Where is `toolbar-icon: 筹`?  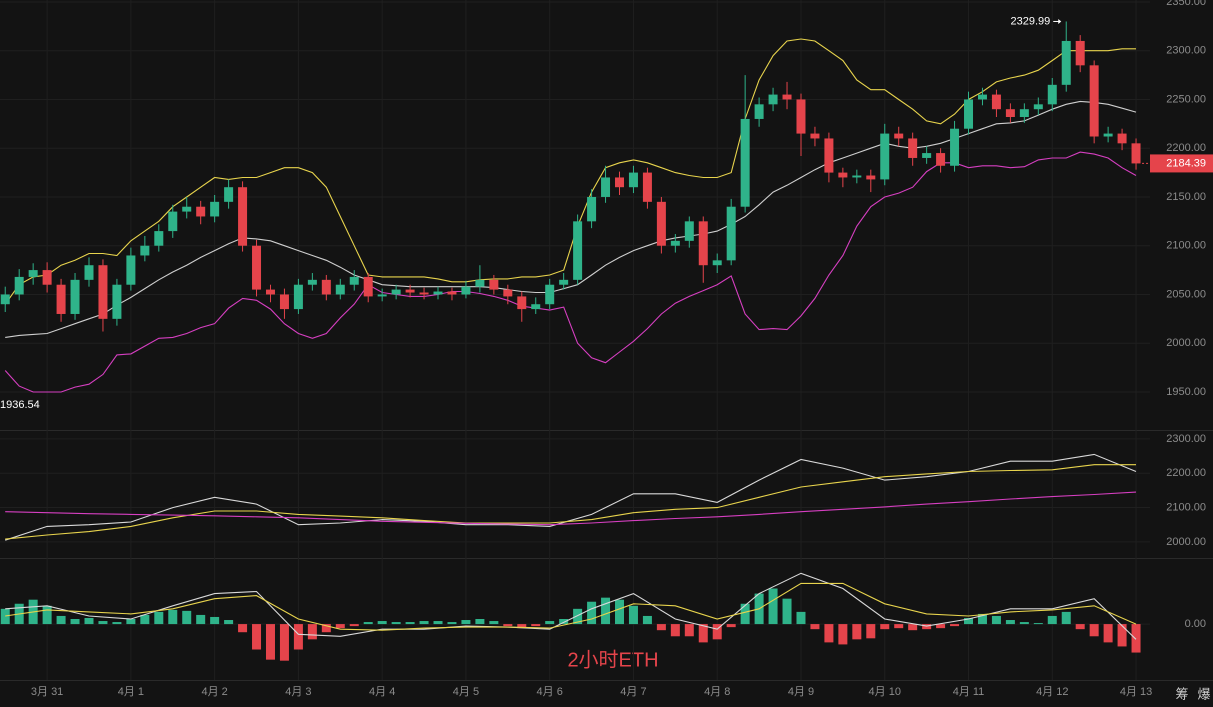
toolbar-icon: 筹 is located at coordinates (1181, 693).